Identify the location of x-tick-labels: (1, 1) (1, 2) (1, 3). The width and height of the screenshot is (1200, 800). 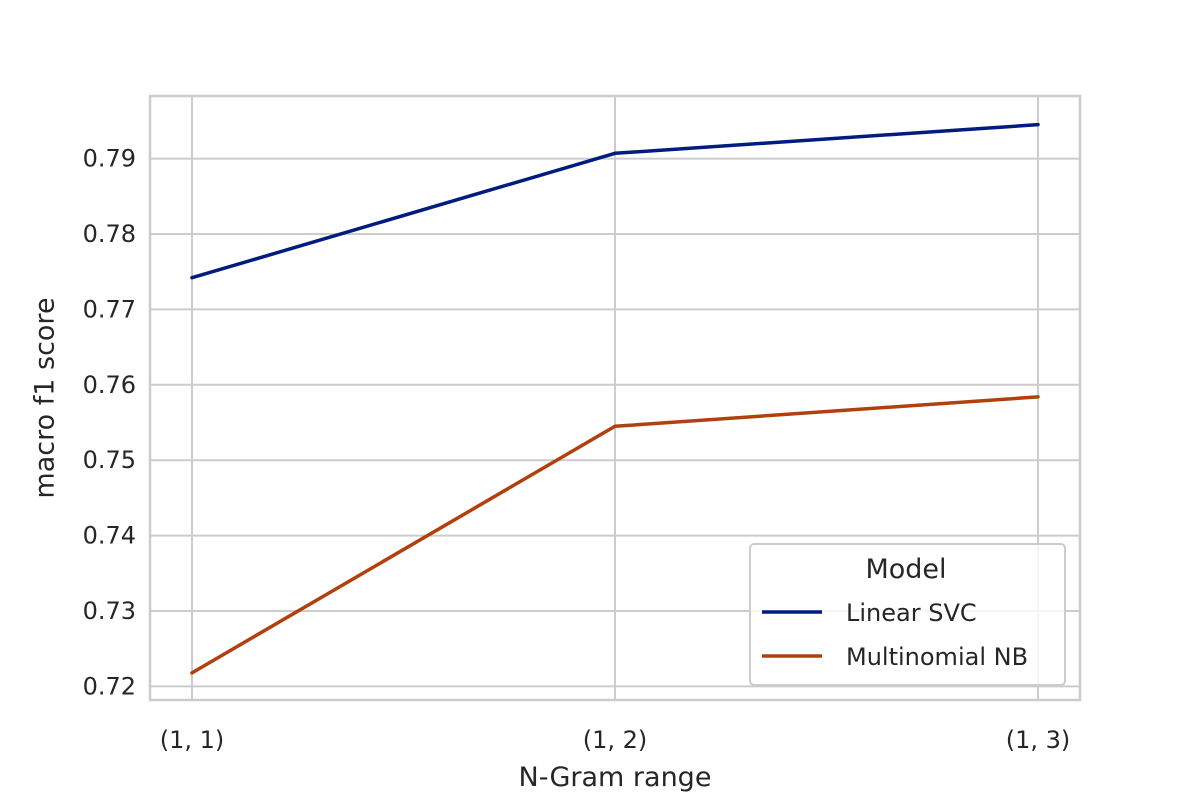
(615, 740).